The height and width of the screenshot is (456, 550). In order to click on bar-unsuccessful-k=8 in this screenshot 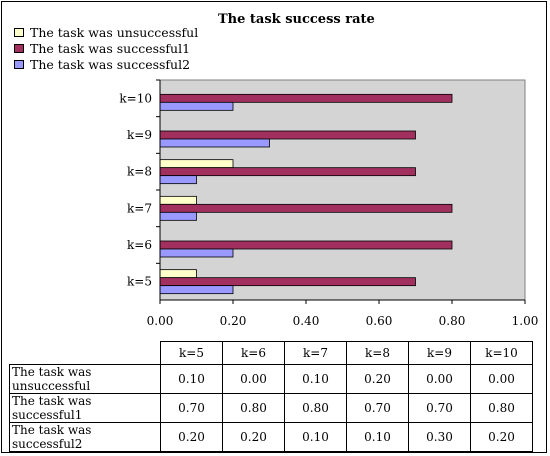, I will do `click(196, 164)`.